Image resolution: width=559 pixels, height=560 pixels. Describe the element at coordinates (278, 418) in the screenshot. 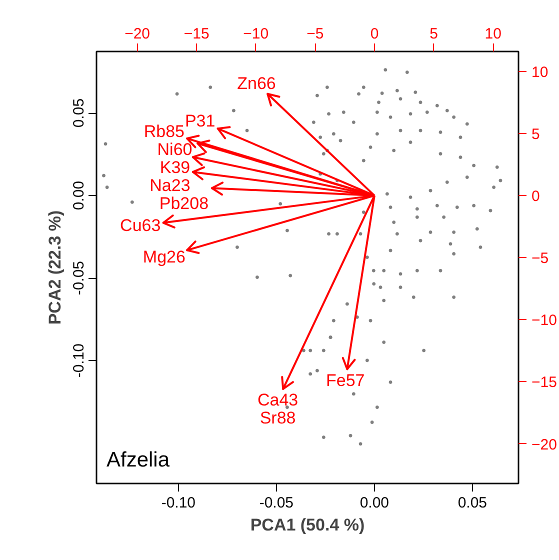

I see `annotation: Sr88` at that location.